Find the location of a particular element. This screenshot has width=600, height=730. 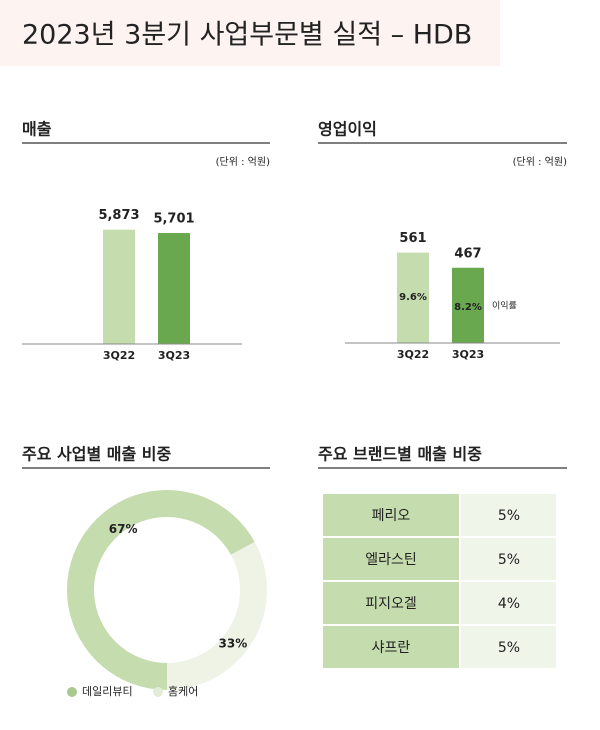

brand-name: 샤프란 is located at coordinates (391, 648).